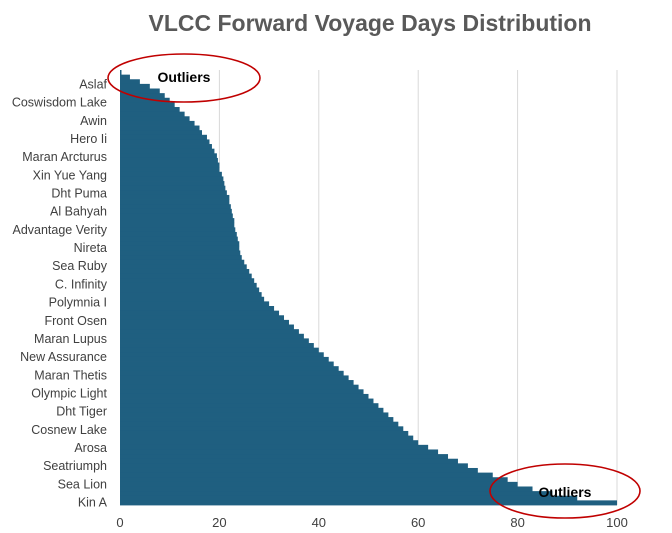 This screenshot has width=672, height=533. Describe the element at coordinates (79, 194) in the screenshot. I see `y-category-label: Dht Puma` at that location.